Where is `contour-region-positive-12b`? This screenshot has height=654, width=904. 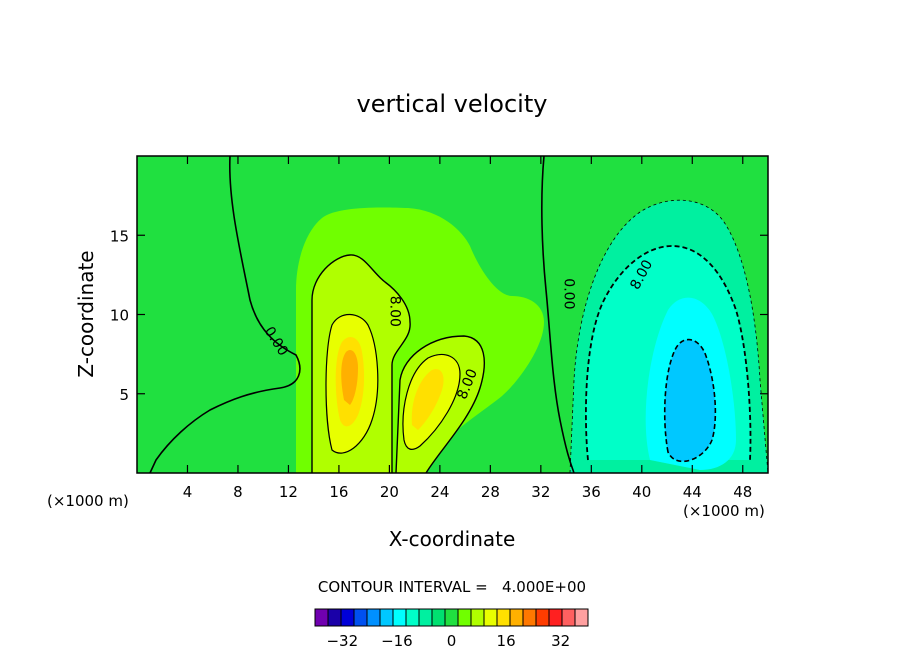 contour-region-positive-12b is located at coordinates (427, 399).